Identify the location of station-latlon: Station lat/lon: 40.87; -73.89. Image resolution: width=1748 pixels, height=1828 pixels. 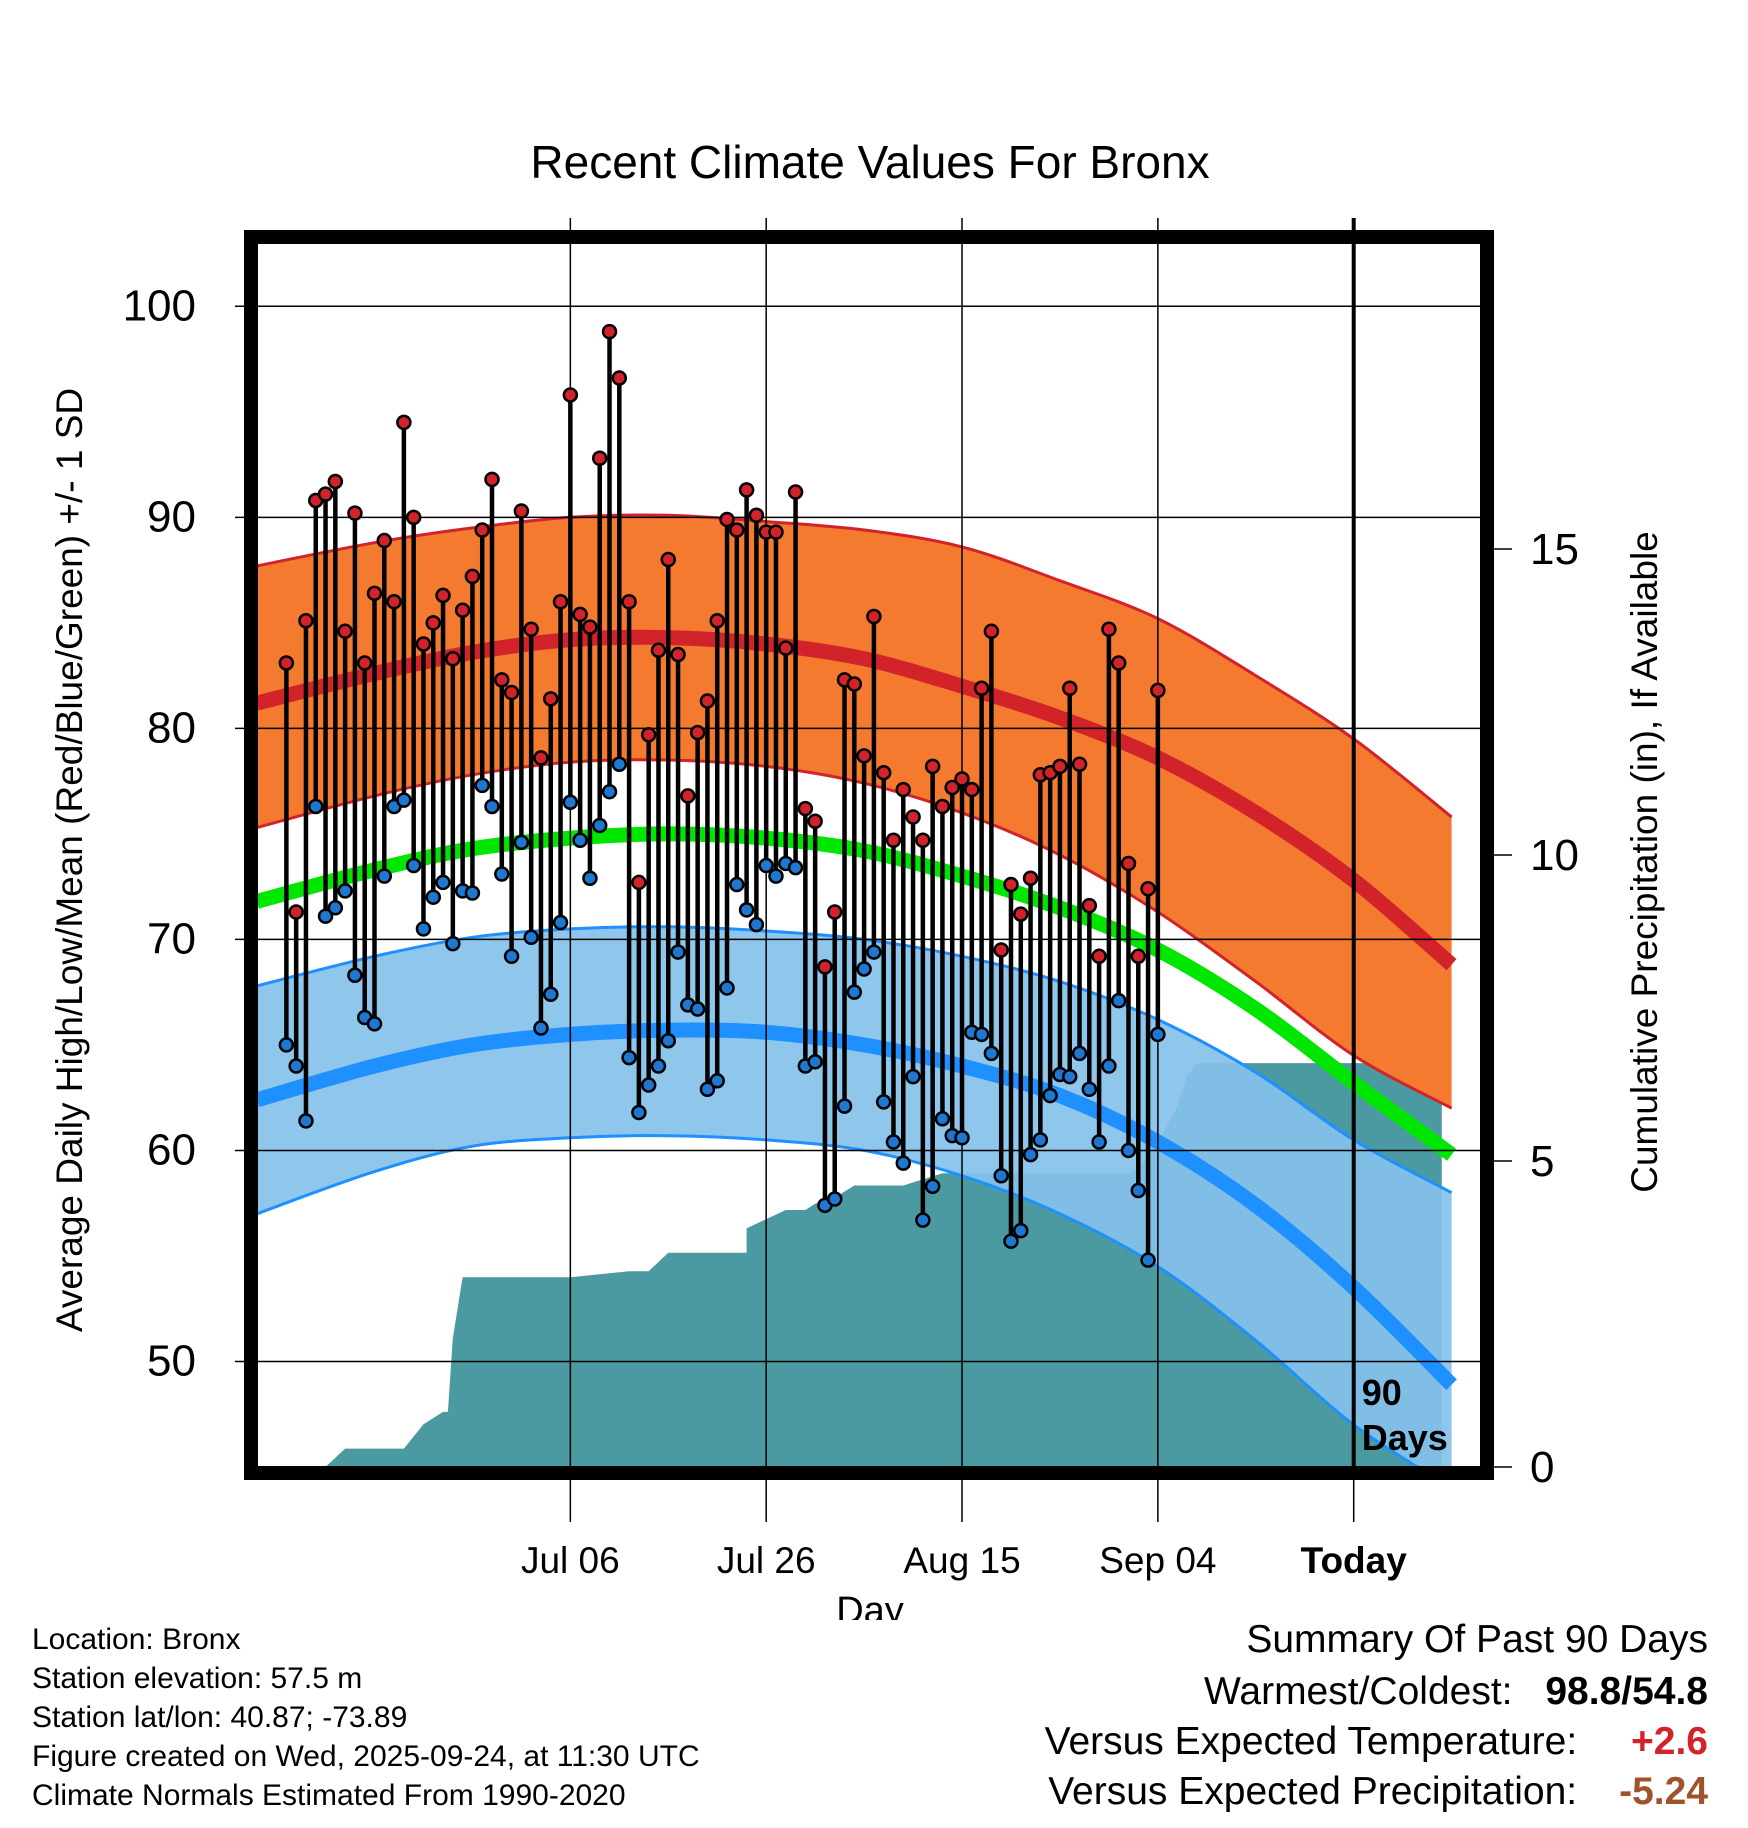
(220, 1717).